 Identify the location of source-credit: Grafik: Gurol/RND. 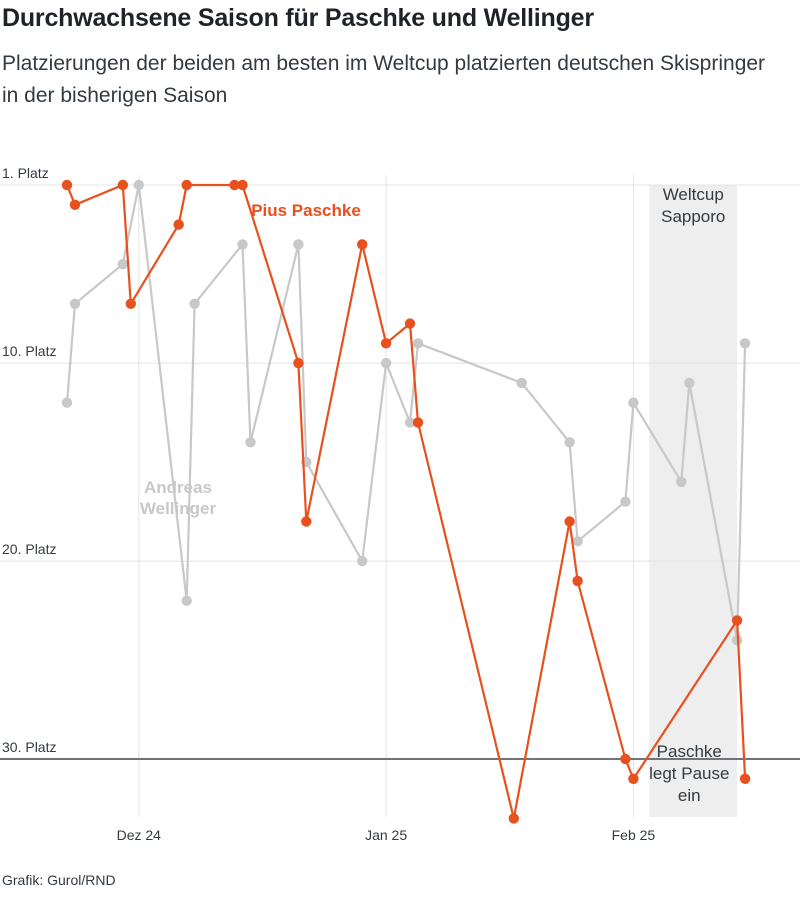
(59, 880).